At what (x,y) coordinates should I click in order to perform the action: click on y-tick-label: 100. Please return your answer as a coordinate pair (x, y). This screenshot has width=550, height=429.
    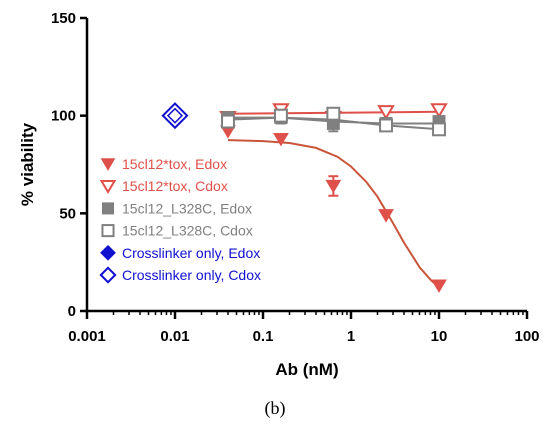
    Looking at the image, I should click on (63, 116).